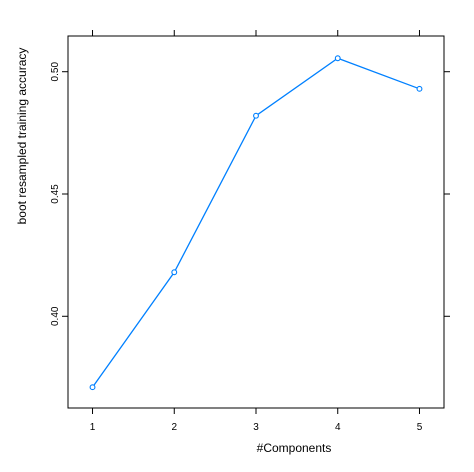 Image resolution: width=474 pixels, height=472 pixels. What do you see at coordinates (55, 194) in the screenshot?
I see `y-tick-label: 0.45` at bounding box center [55, 194].